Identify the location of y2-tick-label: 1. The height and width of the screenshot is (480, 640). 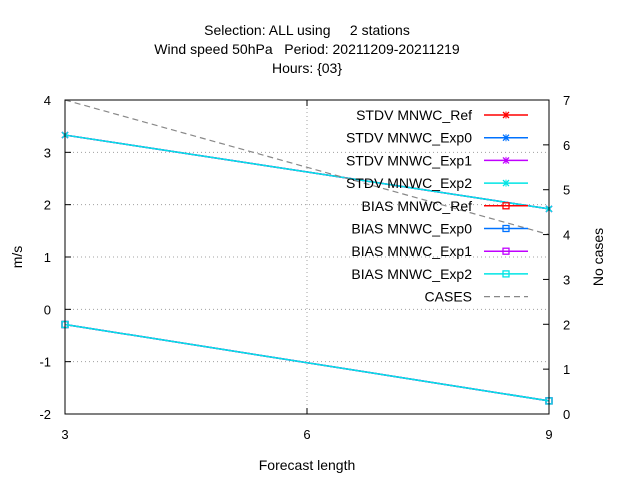
(566, 369).